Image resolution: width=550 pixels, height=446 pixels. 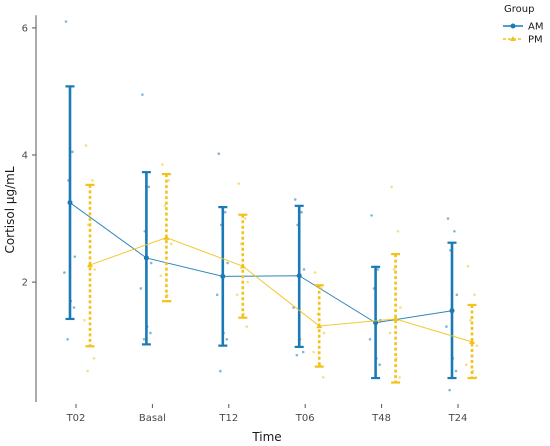 What do you see at coordinates (523, 27) in the screenshot?
I see `legend-item-am: AM` at bounding box center [523, 27].